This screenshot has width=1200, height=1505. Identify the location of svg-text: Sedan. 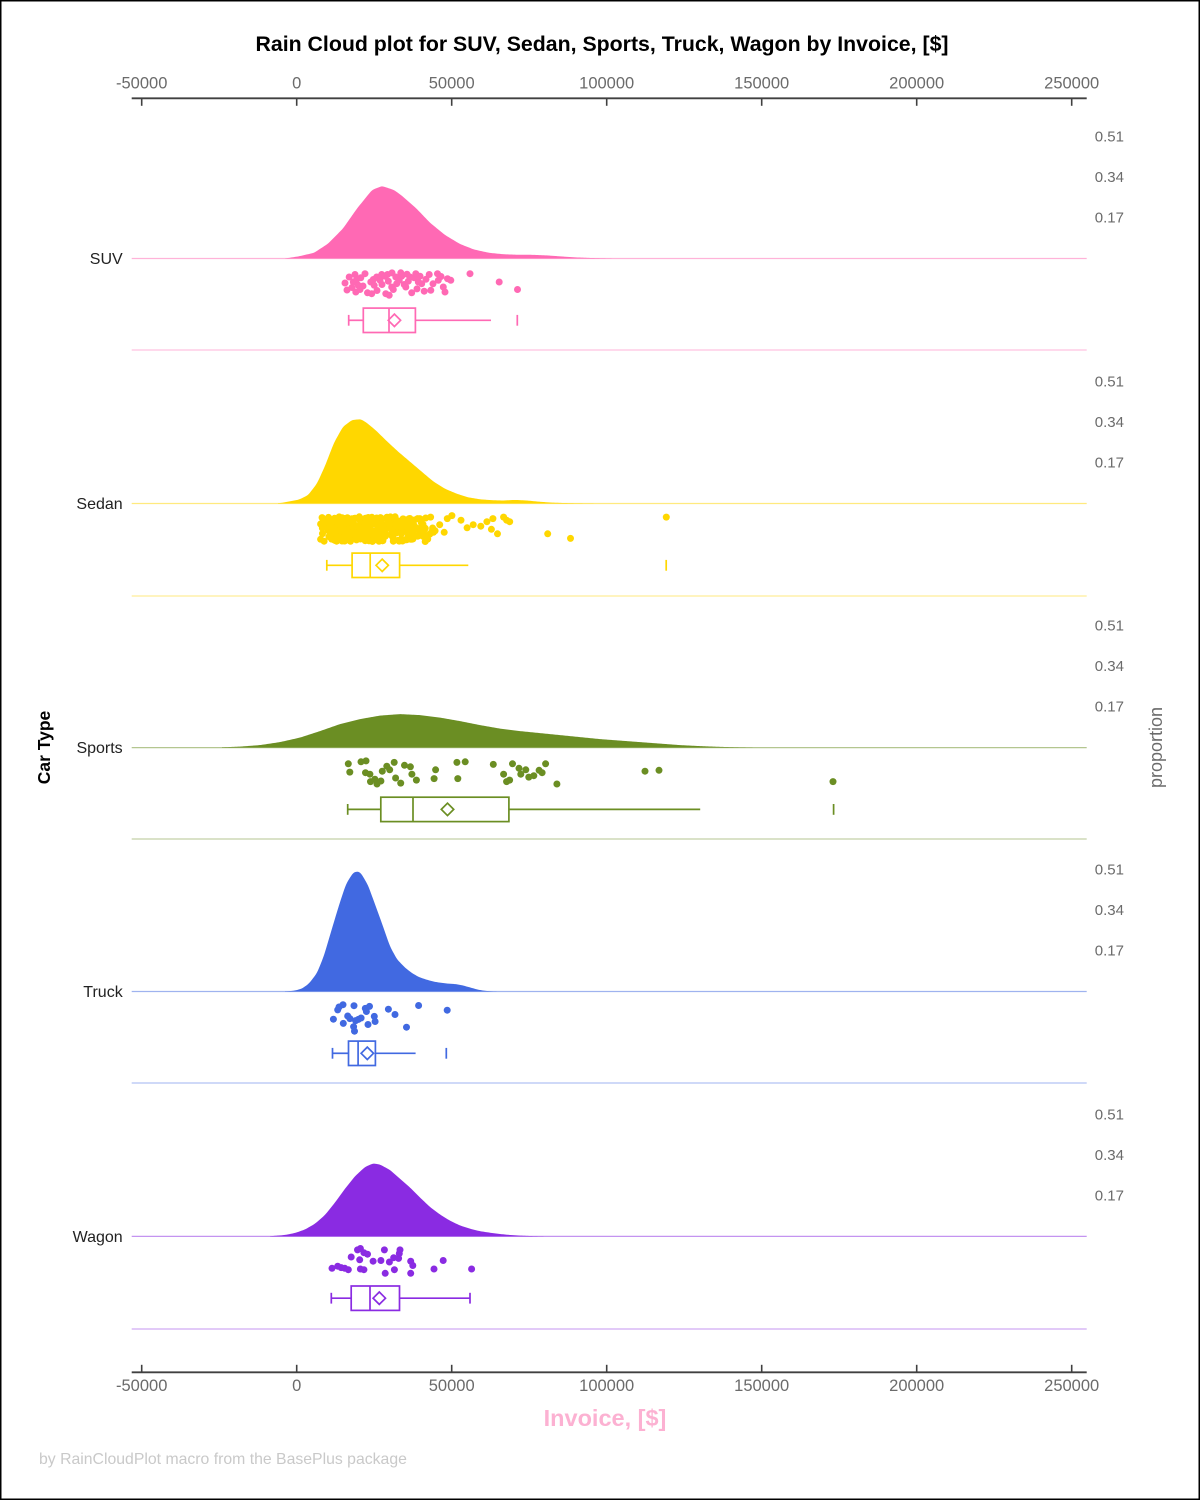
(99, 504).